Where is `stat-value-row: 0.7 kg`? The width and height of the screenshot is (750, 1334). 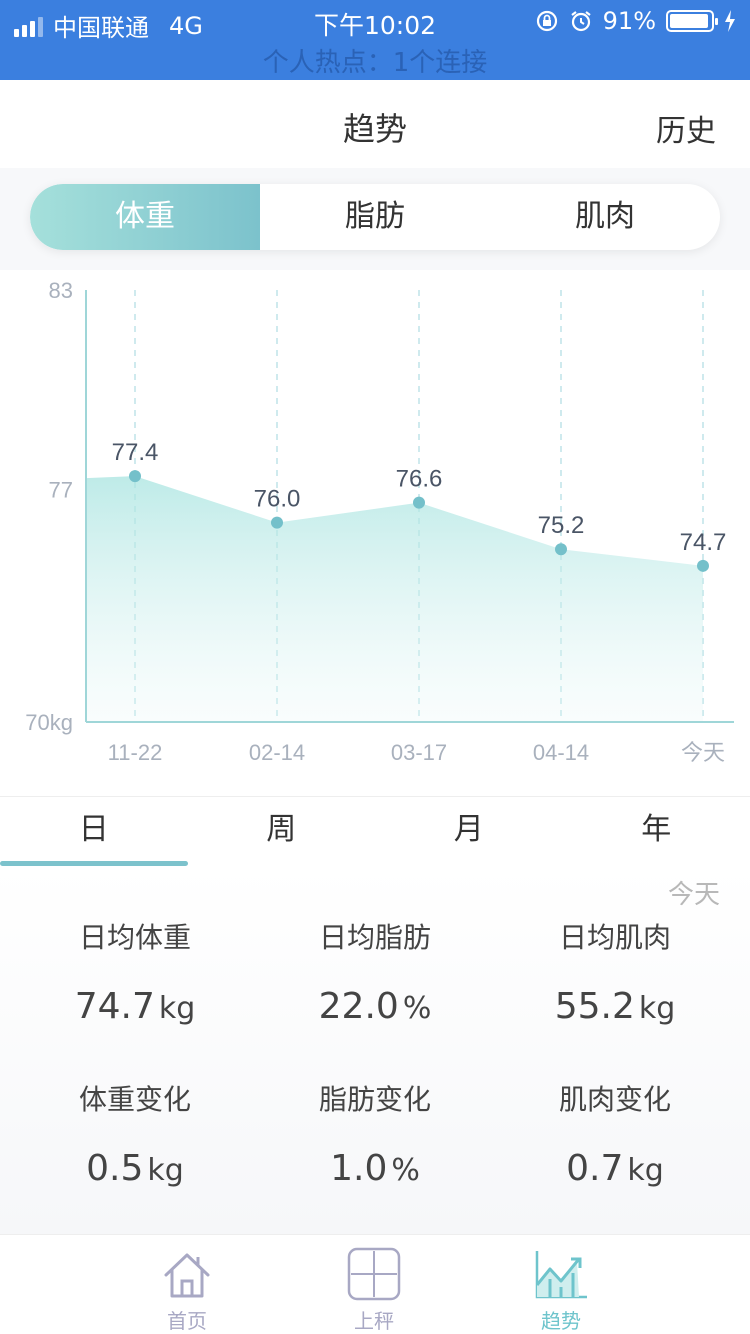
stat-value-row: 0.7 kg is located at coordinates (615, 1168).